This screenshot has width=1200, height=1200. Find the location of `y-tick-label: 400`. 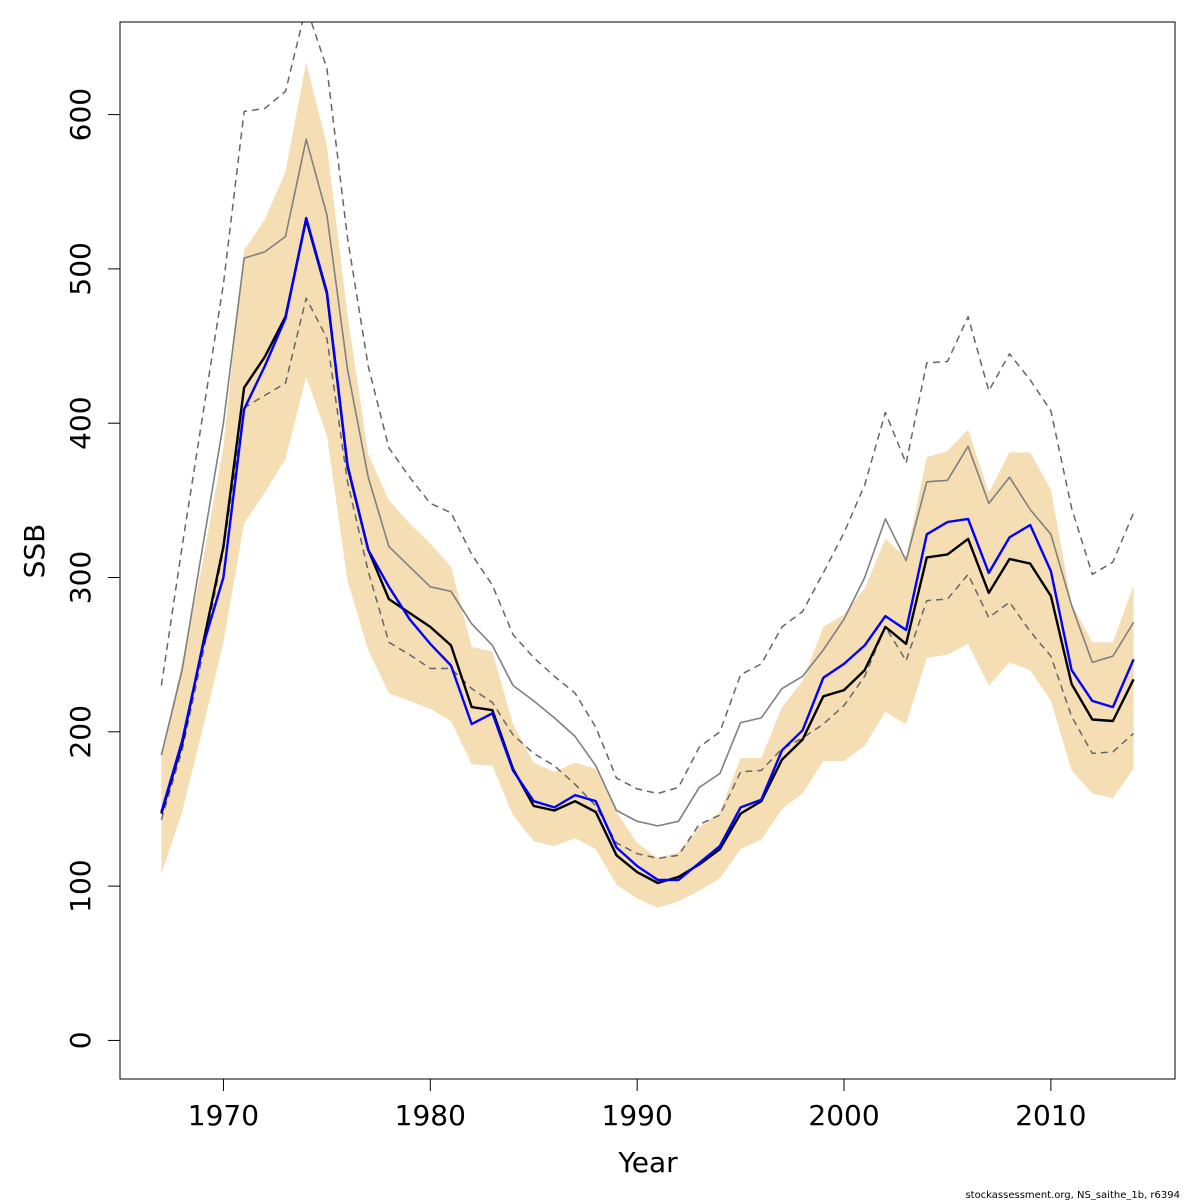

y-tick-label: 400 is located at coordinates (80, 422).